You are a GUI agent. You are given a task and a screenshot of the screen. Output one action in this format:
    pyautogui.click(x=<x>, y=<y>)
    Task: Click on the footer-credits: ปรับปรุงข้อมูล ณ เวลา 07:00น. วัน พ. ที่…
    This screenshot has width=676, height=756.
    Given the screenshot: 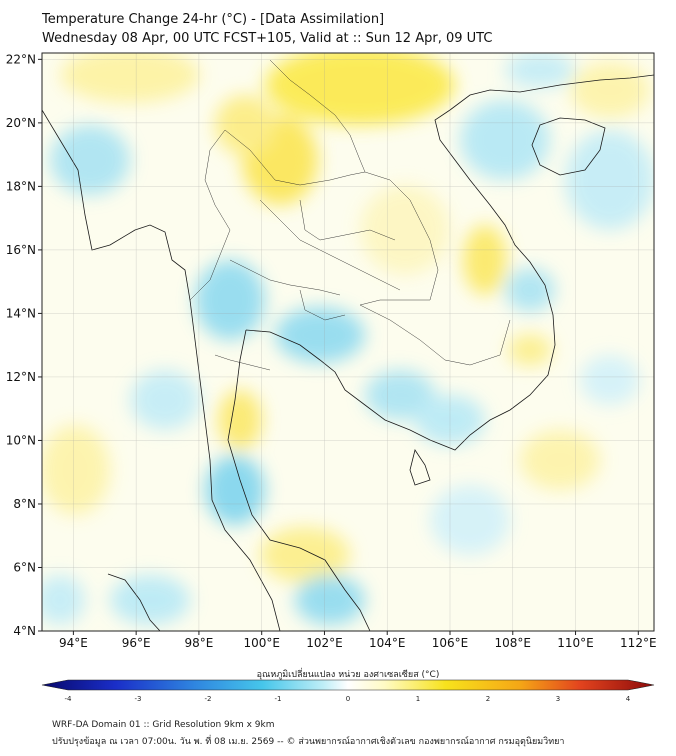 What is the action you would take?
    pyautogui.click(x=308, y=742)
    